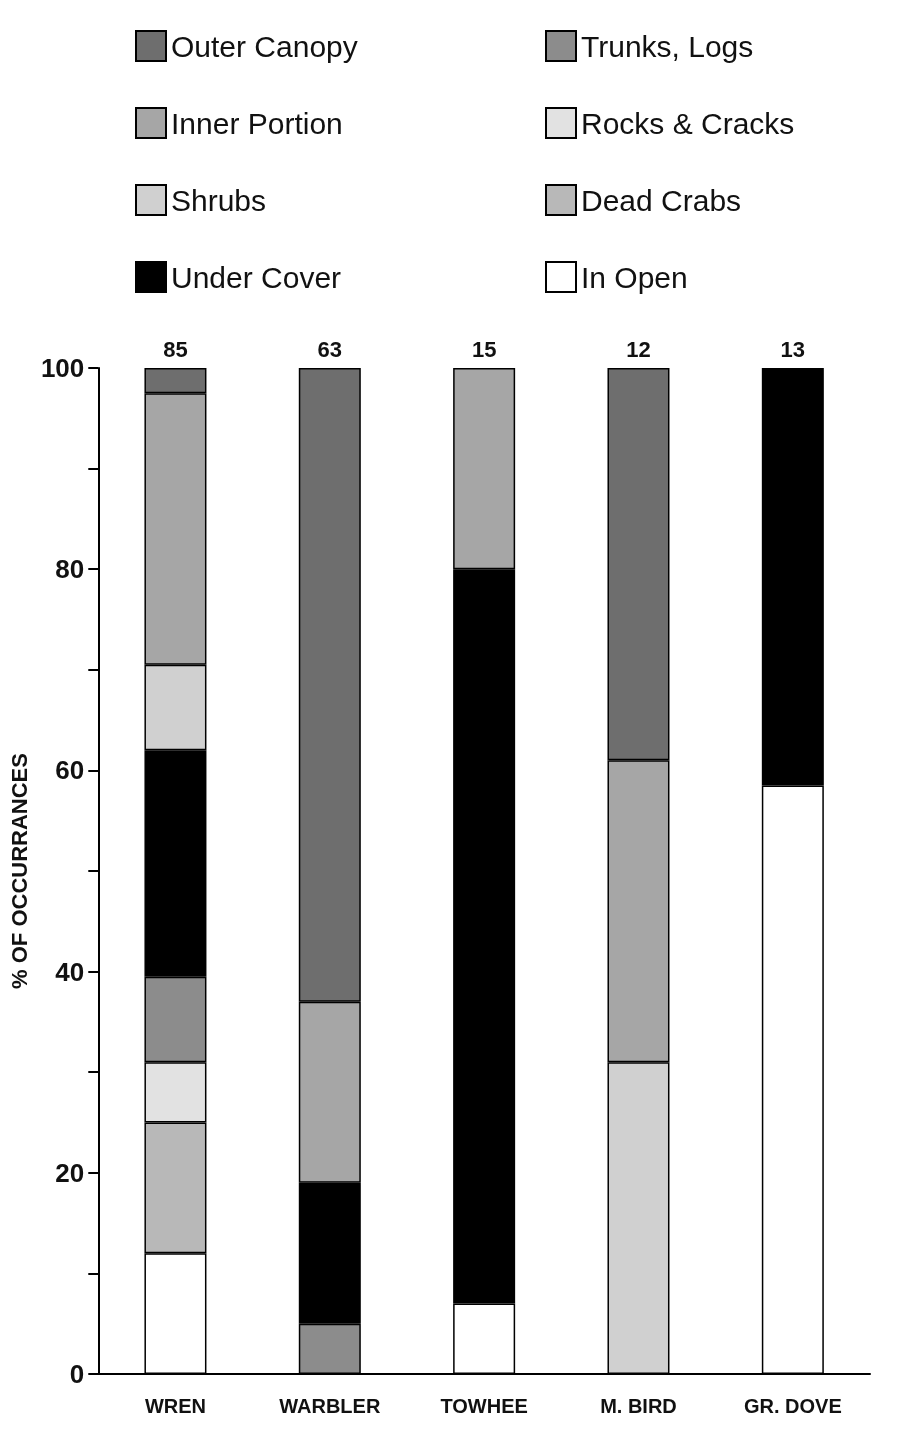  Describe the element at coordinates (70, 1172) in the screenshot. I see `y-tick-label: 20` at that location.